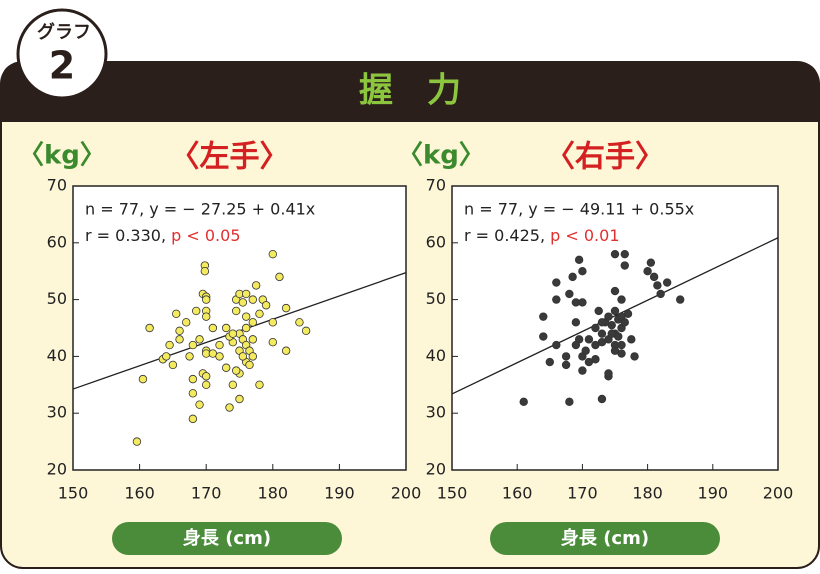 The image size is (820, 574). Describe the element at coordinates (542, 235) in the screenshot. I see `annotation: r = 0.425, p < 0.01` at that location.